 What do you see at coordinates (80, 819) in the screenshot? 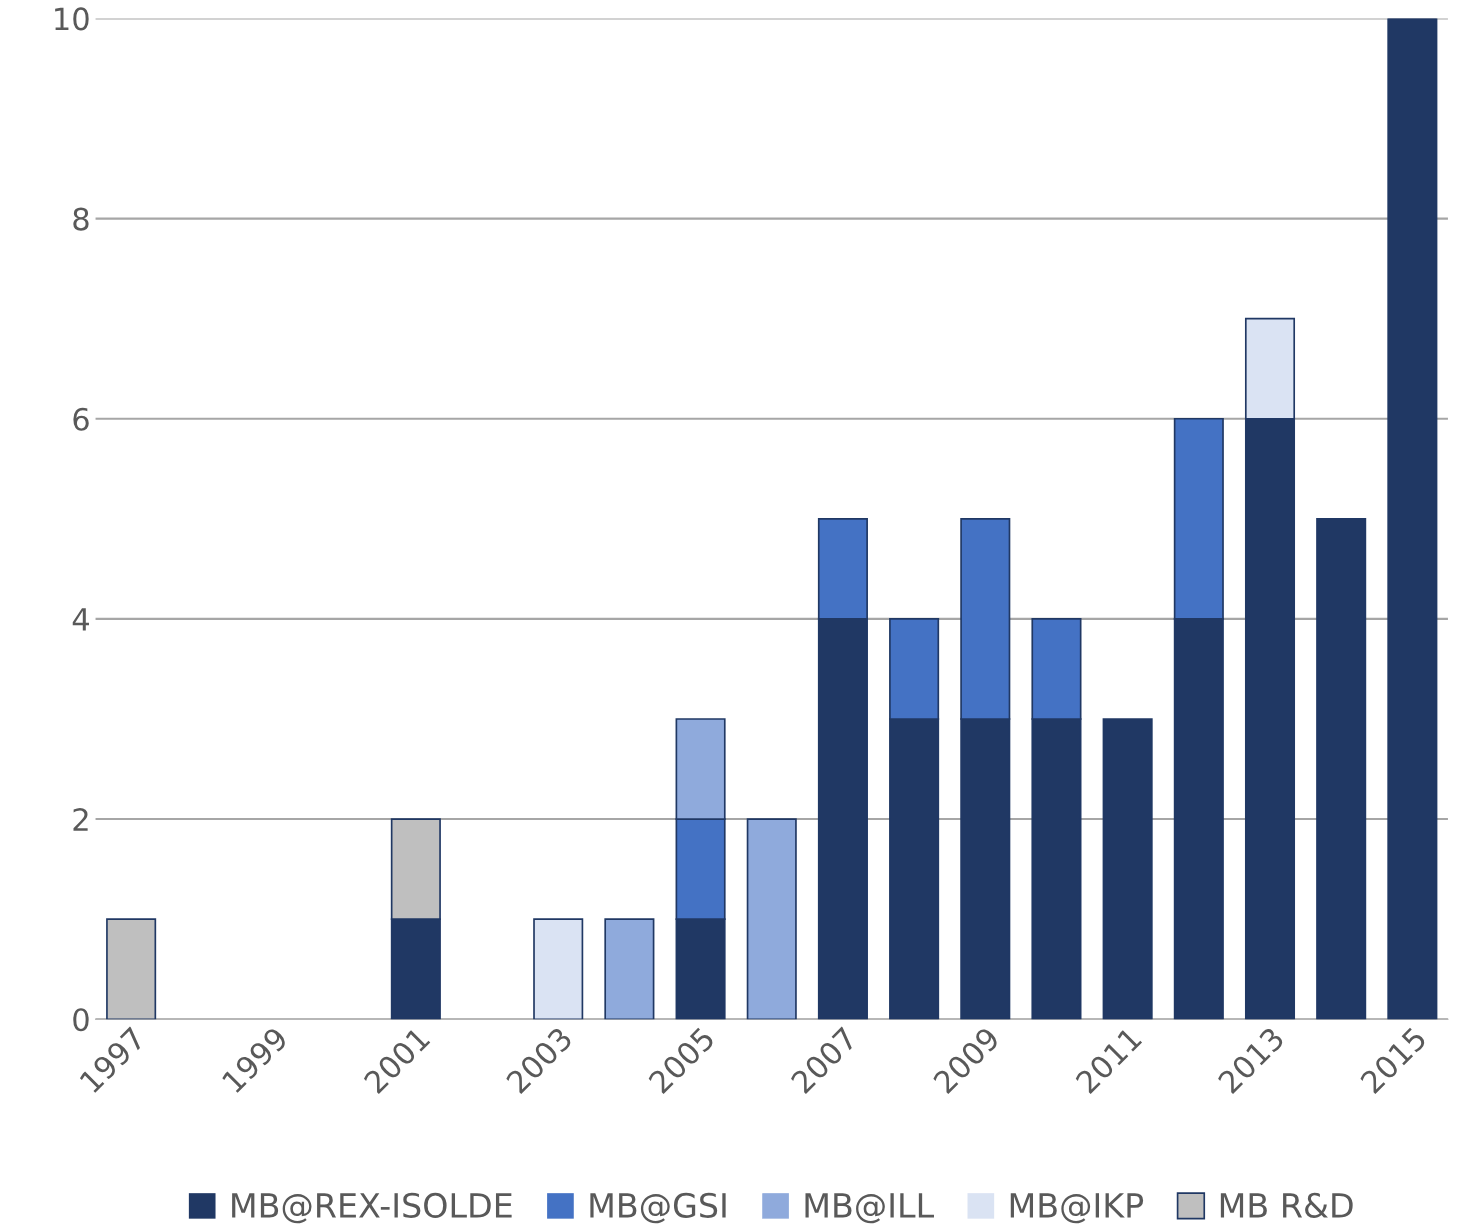
I see `y-tick-label: 2` at bounding box center [80, 819].